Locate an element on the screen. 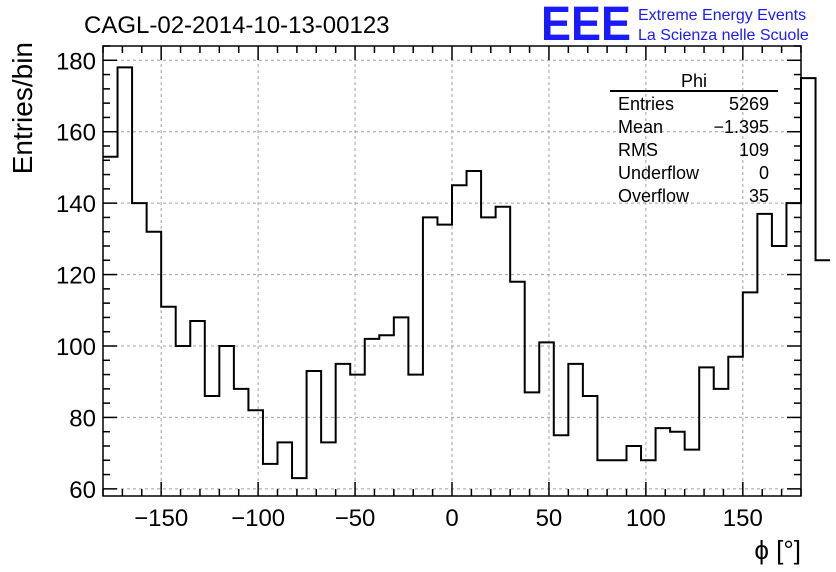 The image size is (836, 572). stats-label-entries: Entries is located at coordinates (646, 104).